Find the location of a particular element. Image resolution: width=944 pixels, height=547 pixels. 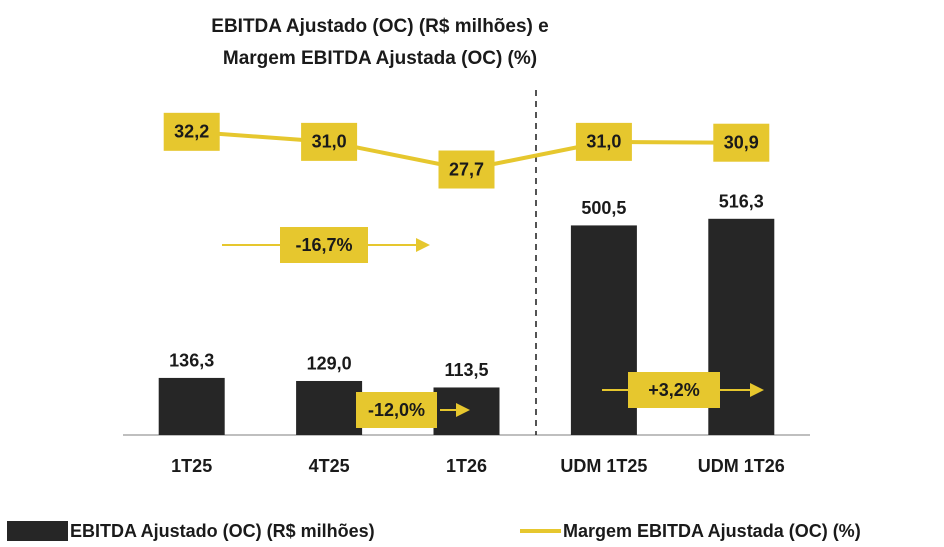

bar-value-label: 129,0 is located at coordinates (329, 364).